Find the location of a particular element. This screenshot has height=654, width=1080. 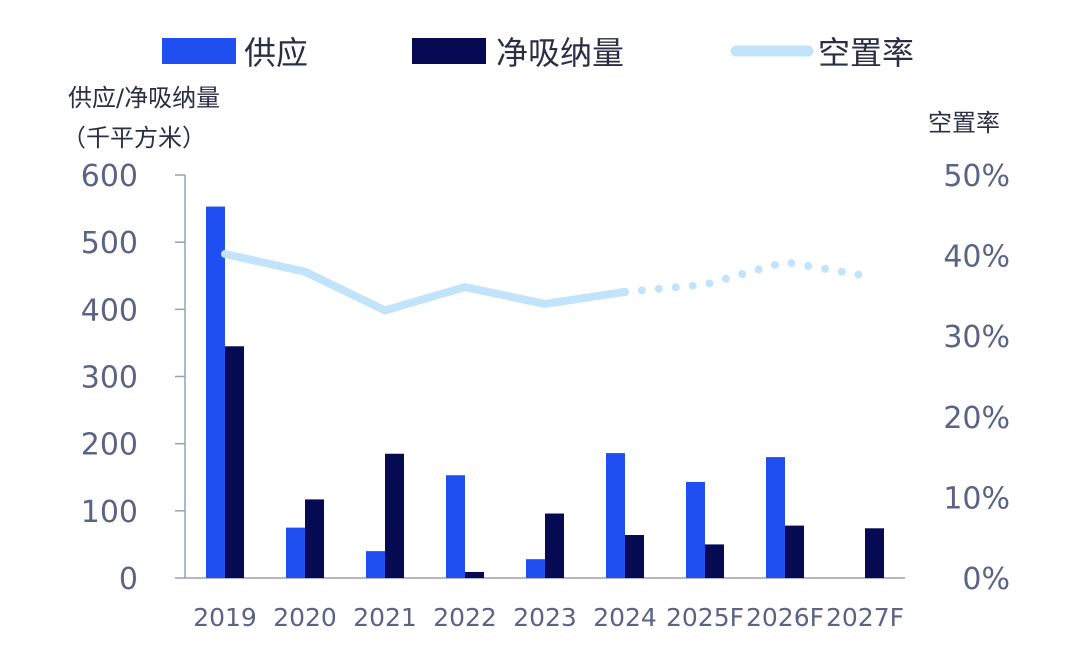

legend-swatch-supply is located at coordinates (199, 51).